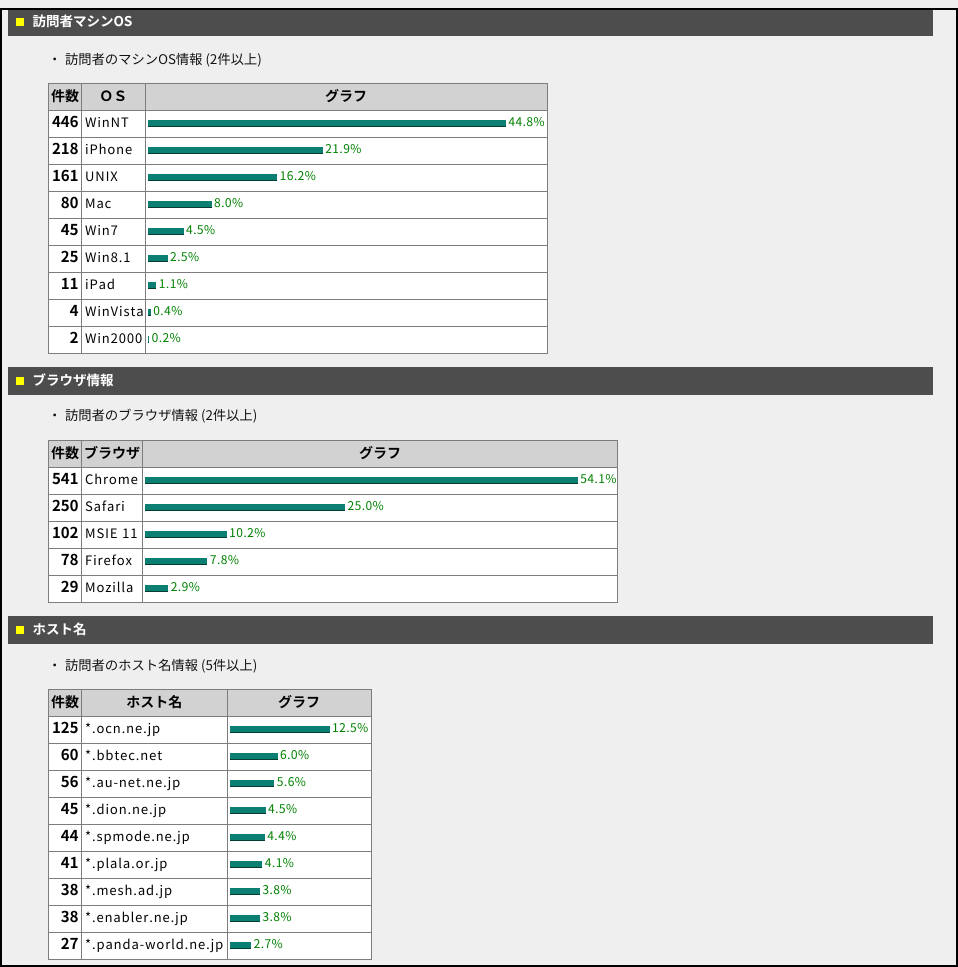 Image resolution: width=958 pixels, height=967 pixels. Describe the element at coordinates (380, 506) in the screenshot. I see `graph-bar-wrapper: 25.0%` at that location.